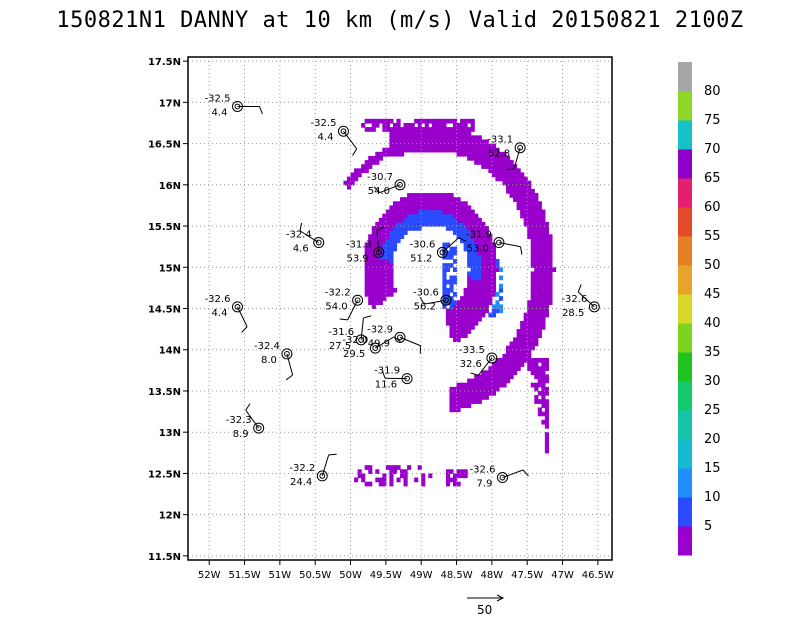 This screenshot has width=800, height=618. I want to click on x-tick-label: 47W, so click(562, 575).